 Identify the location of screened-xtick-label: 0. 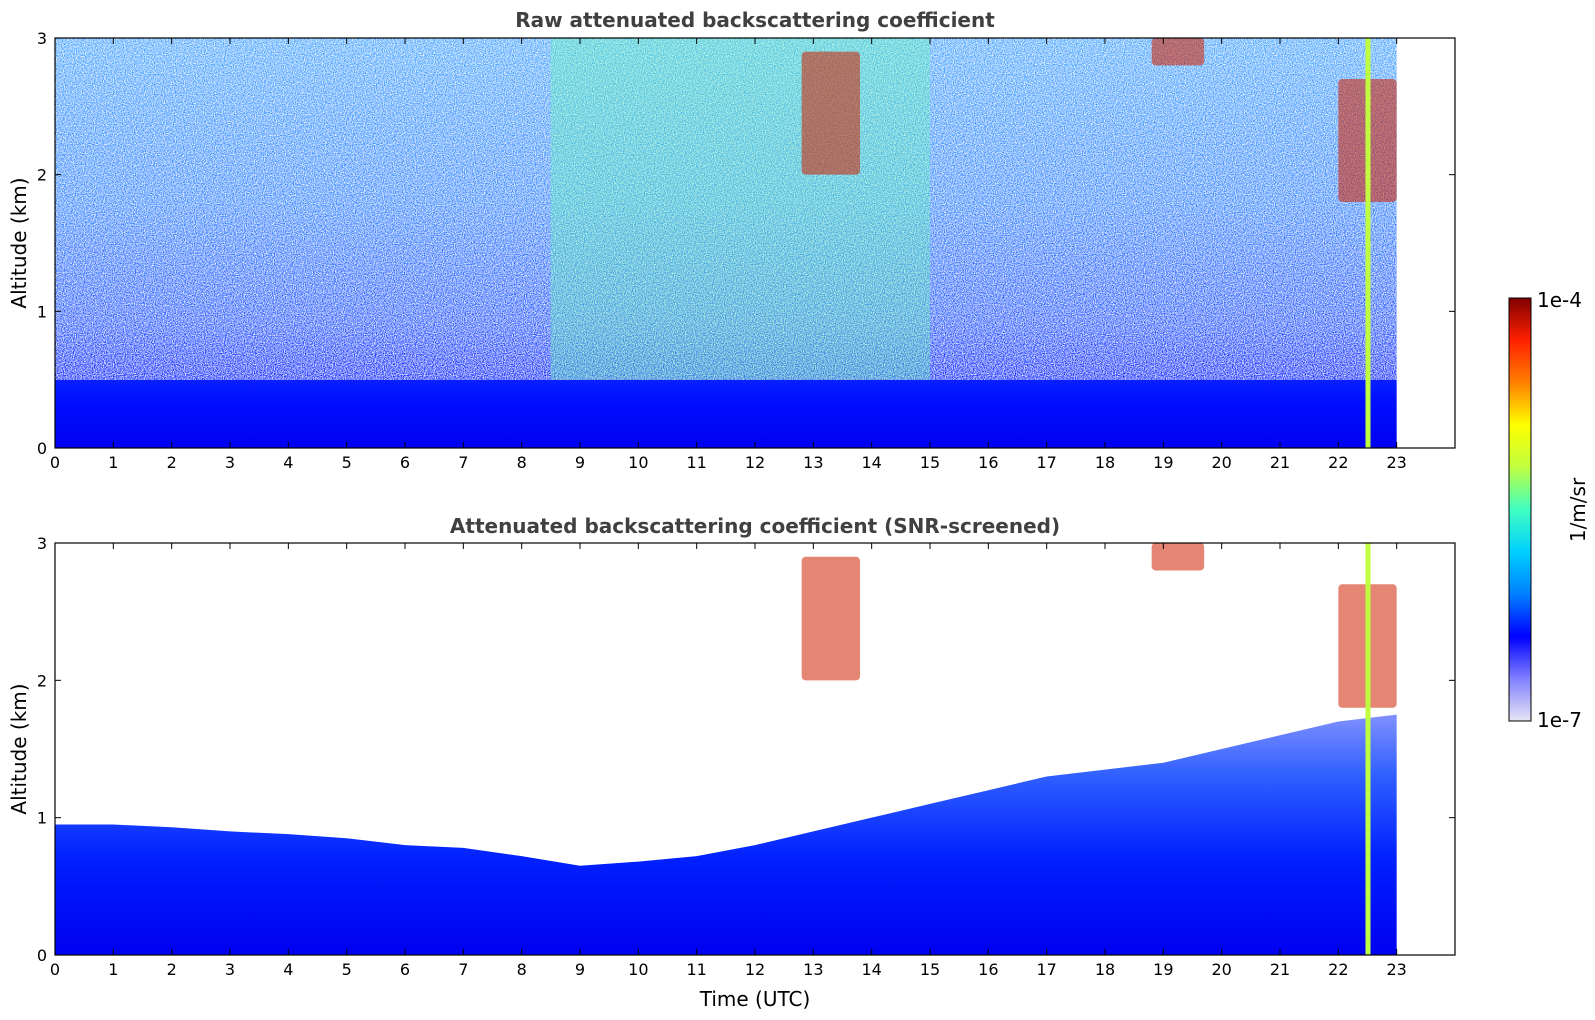
(55, 969).